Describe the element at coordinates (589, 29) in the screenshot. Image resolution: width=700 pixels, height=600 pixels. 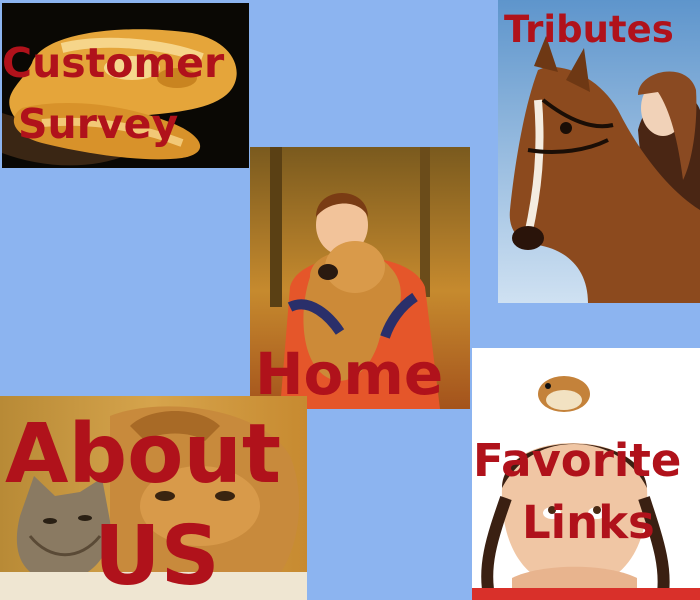
I see `tributes-label: Tributes` at that location.